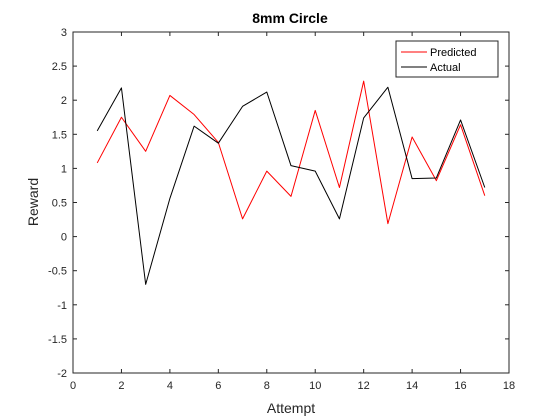 The image size is (560, 420). I want to click on x-tick-label: 4, so click(170, 386).